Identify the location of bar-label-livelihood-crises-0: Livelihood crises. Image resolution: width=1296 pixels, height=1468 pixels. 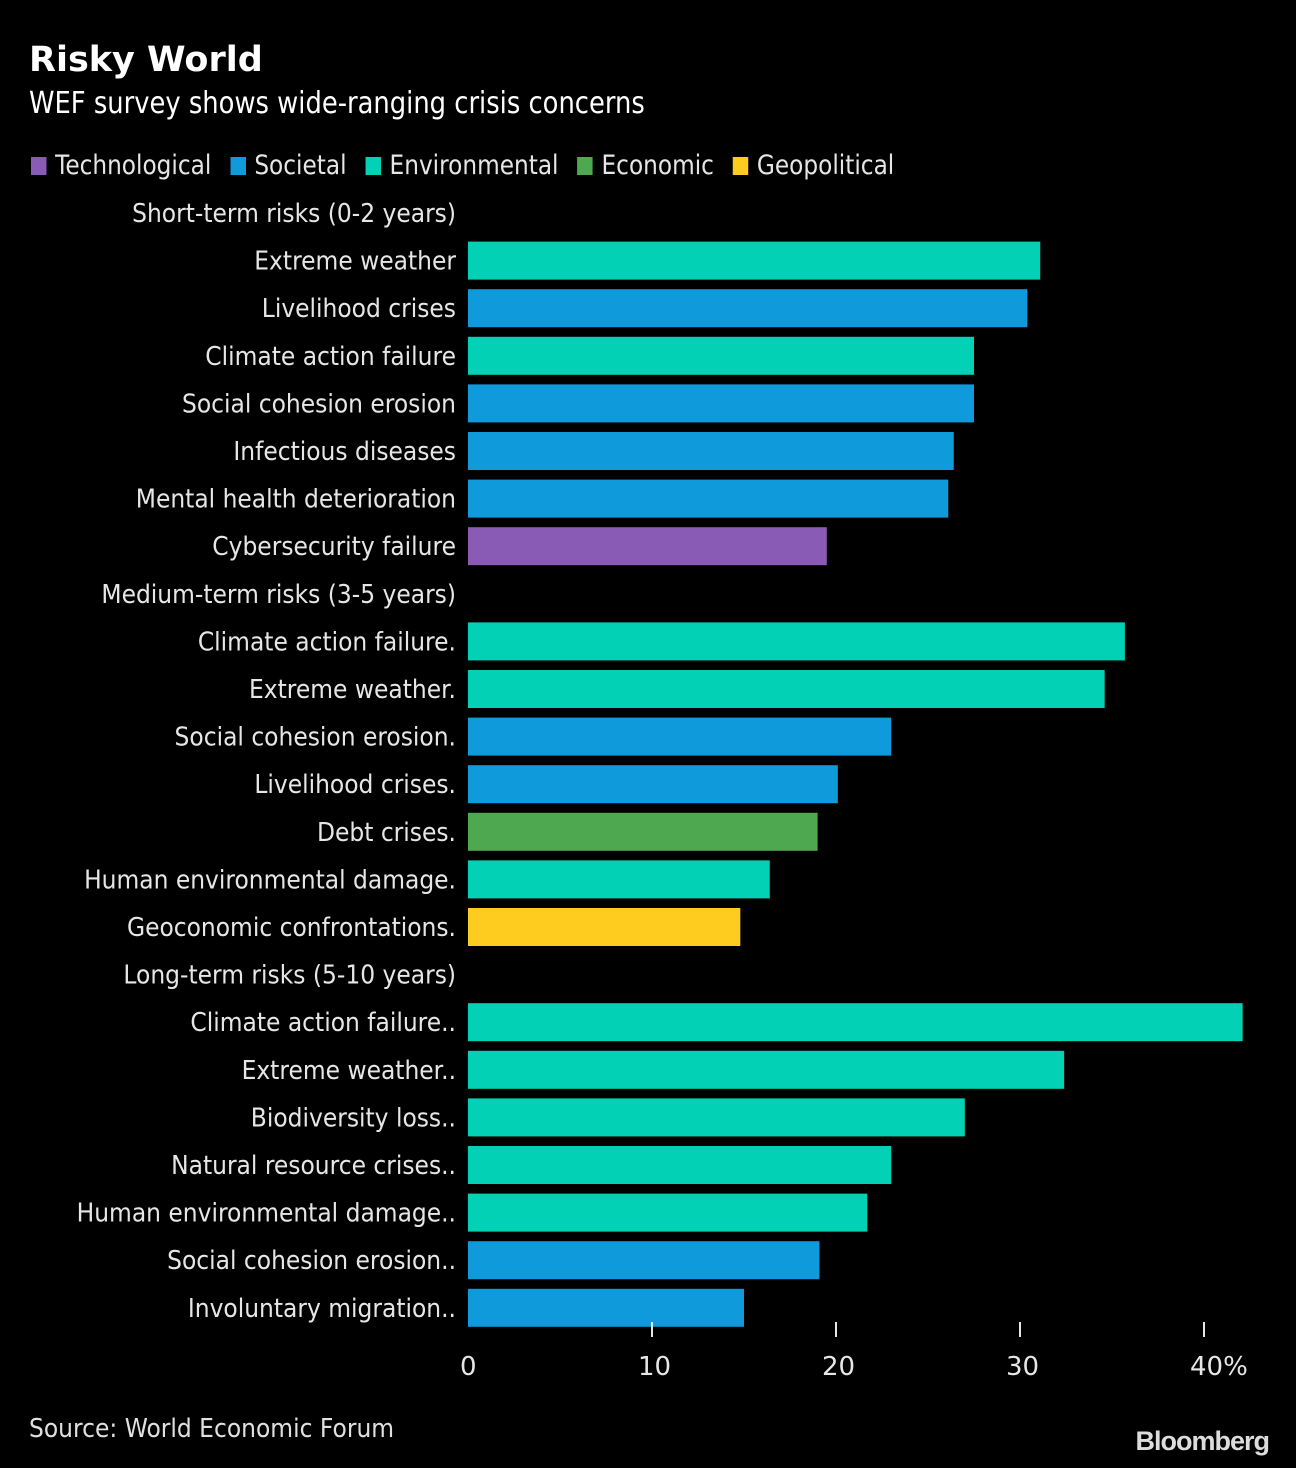
(359, 308).